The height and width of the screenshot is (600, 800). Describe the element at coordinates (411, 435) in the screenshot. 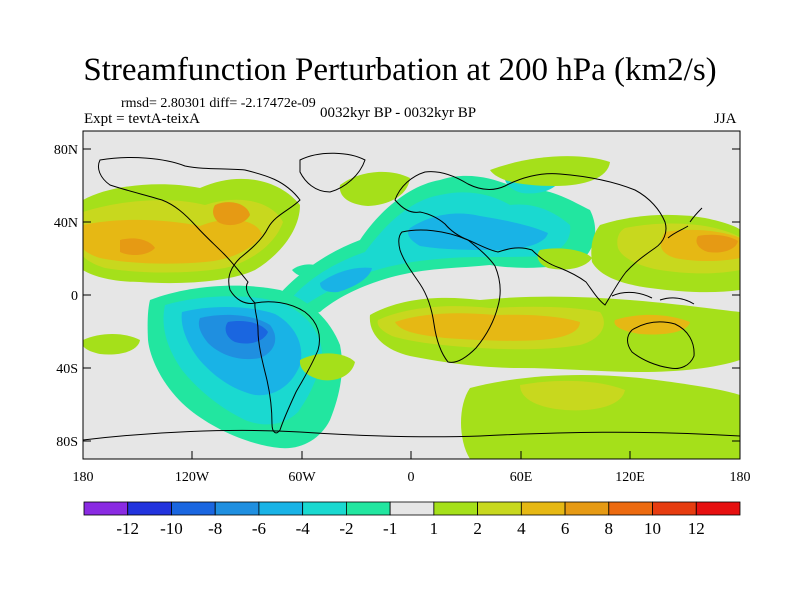

I see `coastline-antarctica` at that location.